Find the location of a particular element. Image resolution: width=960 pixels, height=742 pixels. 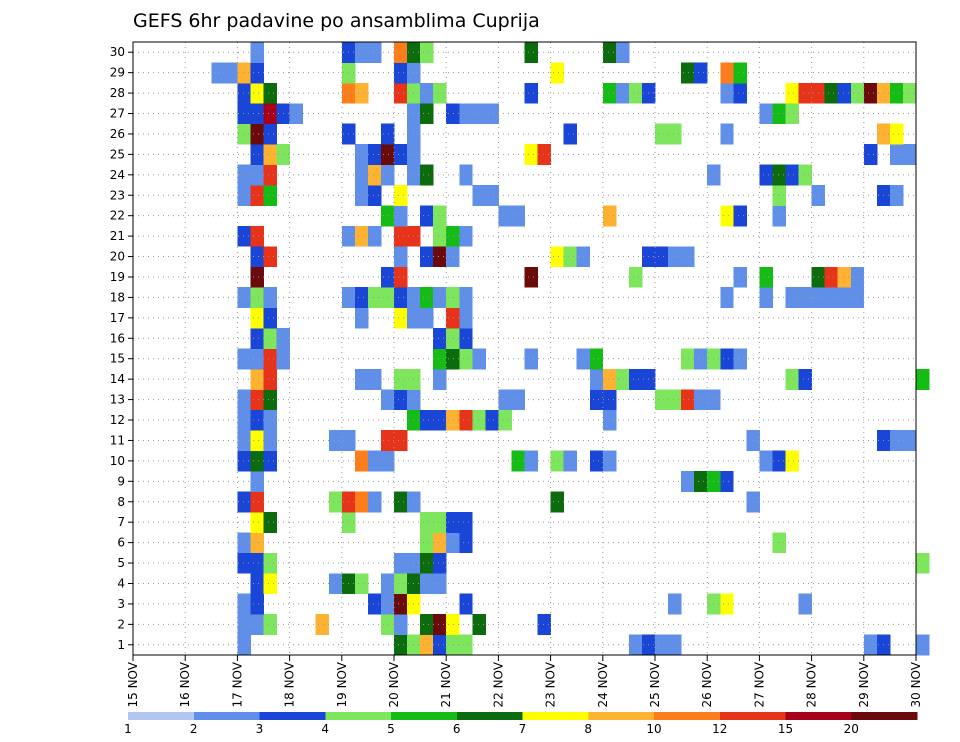

x-tick-label: 17 NOV is located at coordinates (237, 684).